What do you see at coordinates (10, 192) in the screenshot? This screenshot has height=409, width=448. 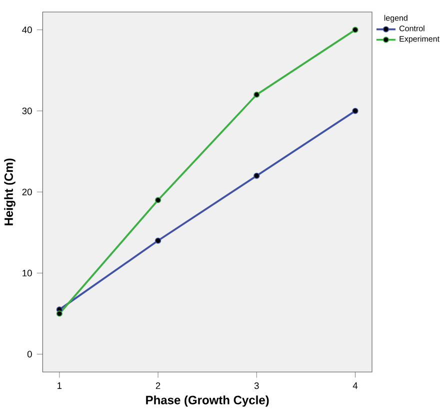 I see `y-axis-title: Height (Cm)` at bounding box center [10, 192].